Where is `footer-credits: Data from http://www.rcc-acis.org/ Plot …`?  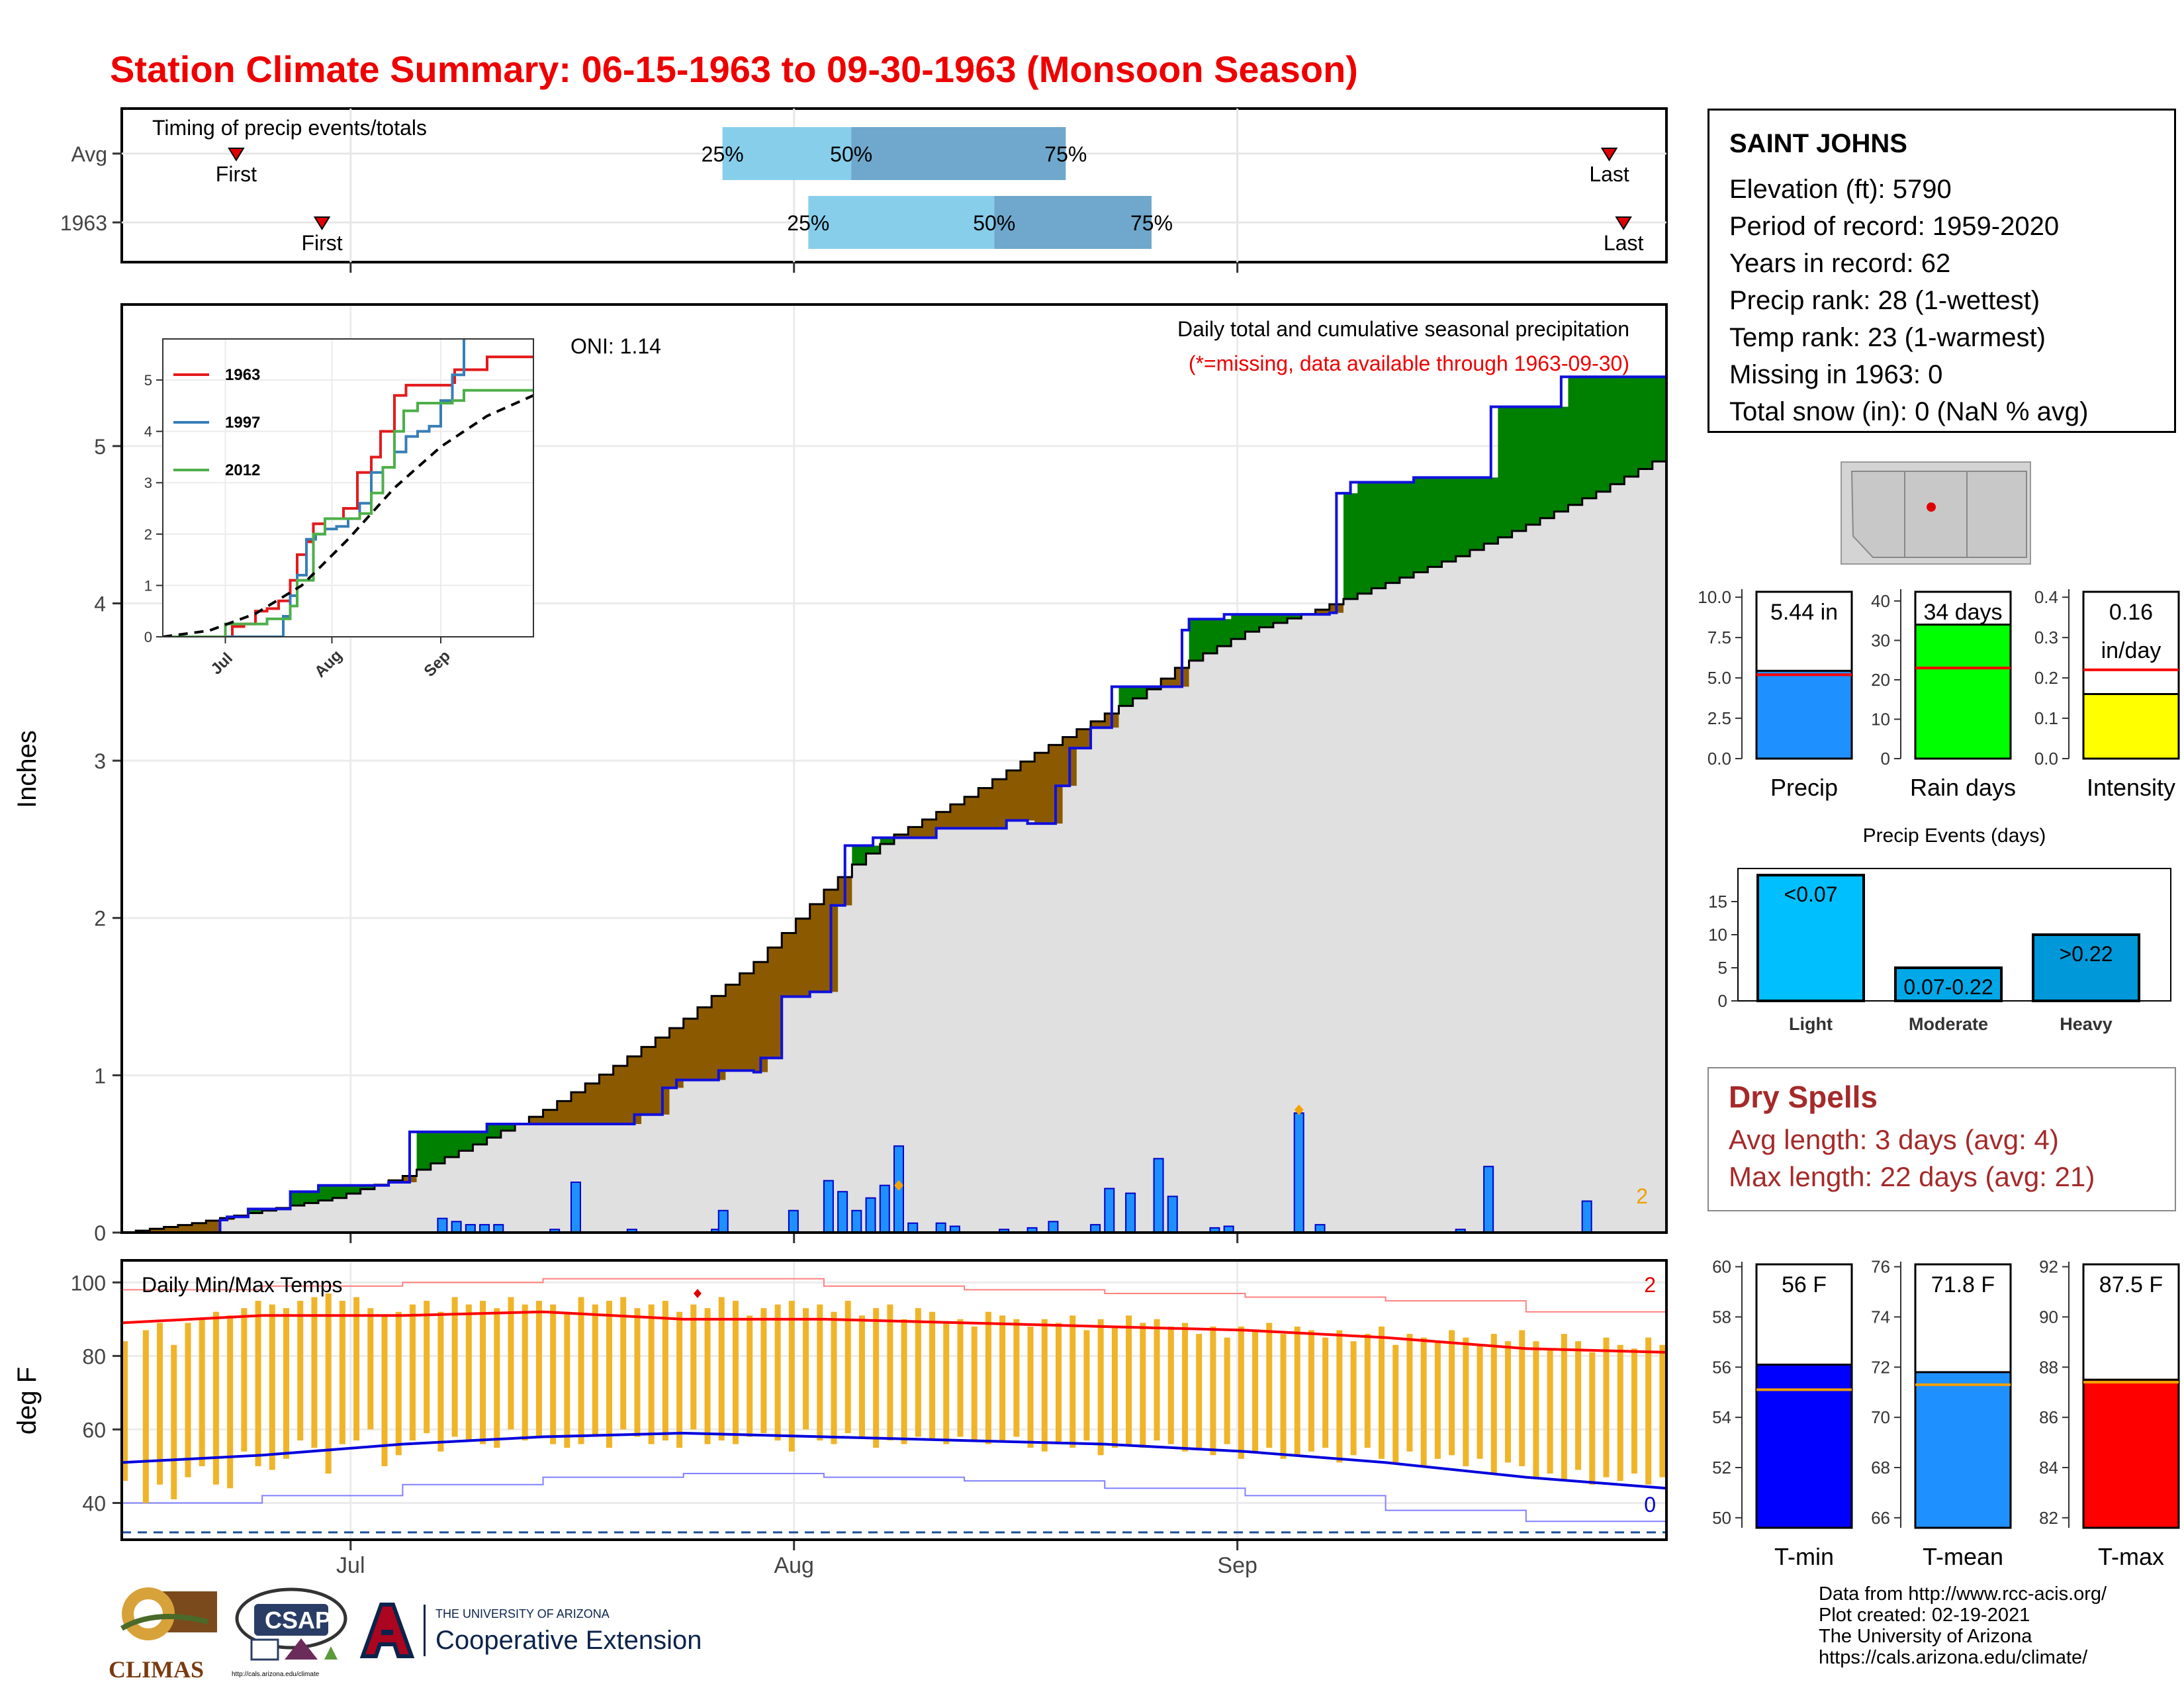 footer-credits: Data from http://www.rcc-acis.org/ Plot … is located at coordinates (1963, 1625).